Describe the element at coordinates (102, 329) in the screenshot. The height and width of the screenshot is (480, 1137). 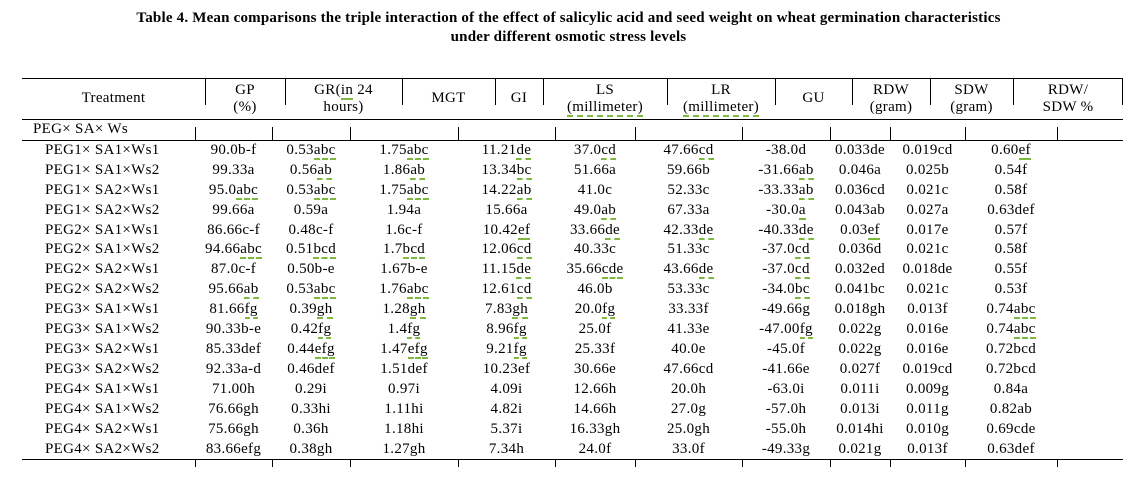
I see `treatment-cell: PEG3× SA1×Ws2` at that location.